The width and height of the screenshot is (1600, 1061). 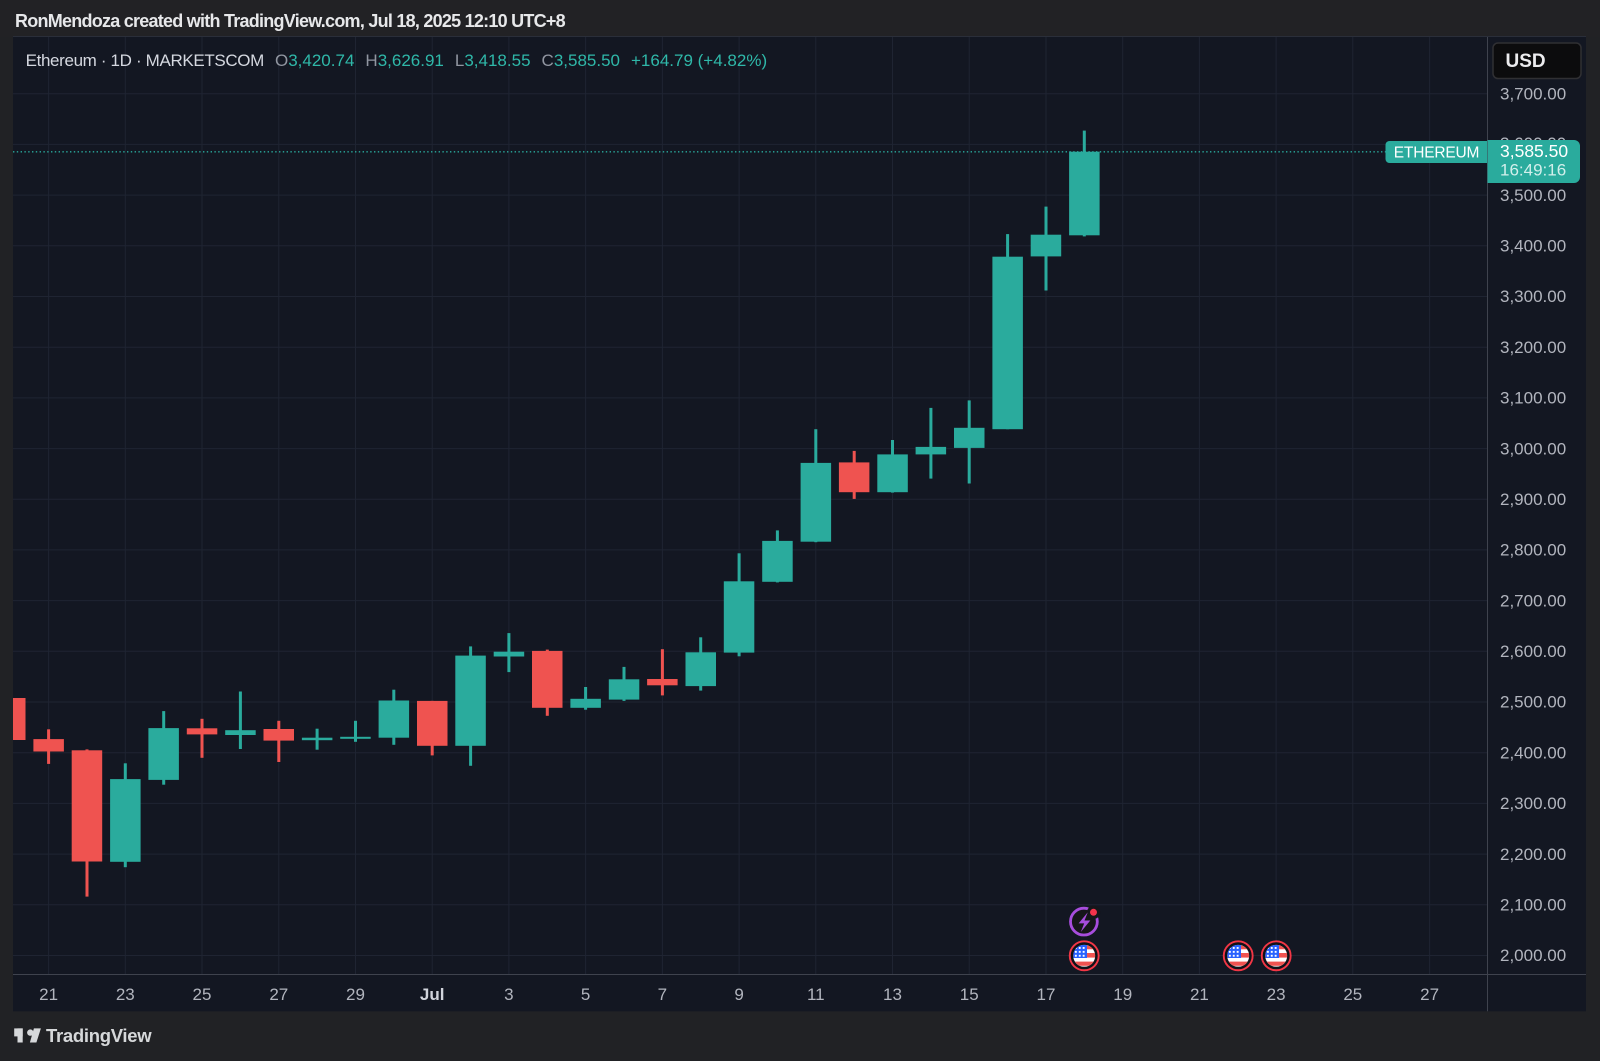 What do you see at coordinates (969, 994) in the screenshot?
I see `svg-text: 15` at bounding box center [969, 994].